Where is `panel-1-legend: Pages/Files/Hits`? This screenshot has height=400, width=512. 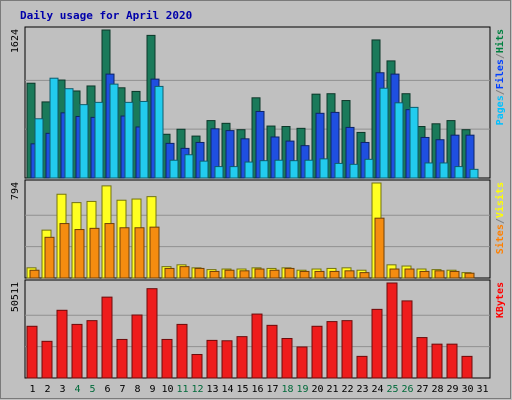 panel-1-legend: Pages/Files/Hits is located at coordinates (500, 77).